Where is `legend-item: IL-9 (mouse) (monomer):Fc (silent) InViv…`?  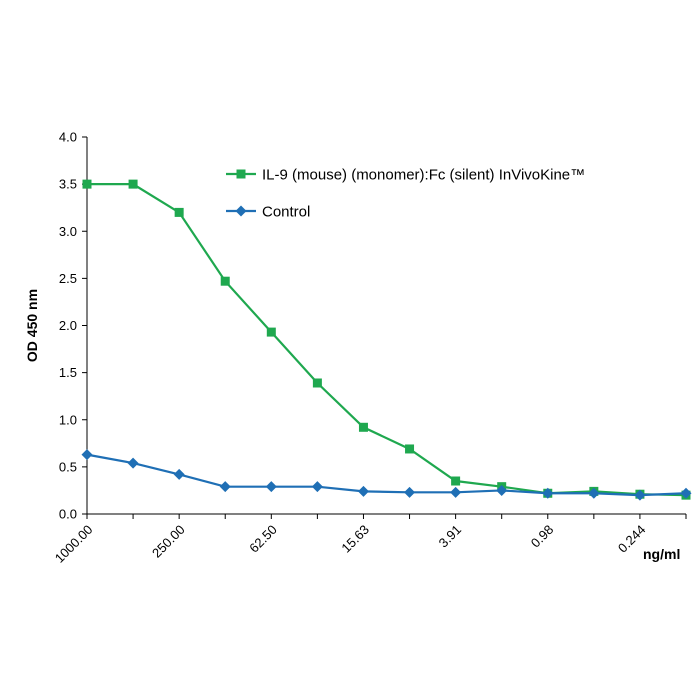 legend-item: IL-9 (mouse) (monomer):Fc (silent) InViv… is located at coordinates (405, 175).